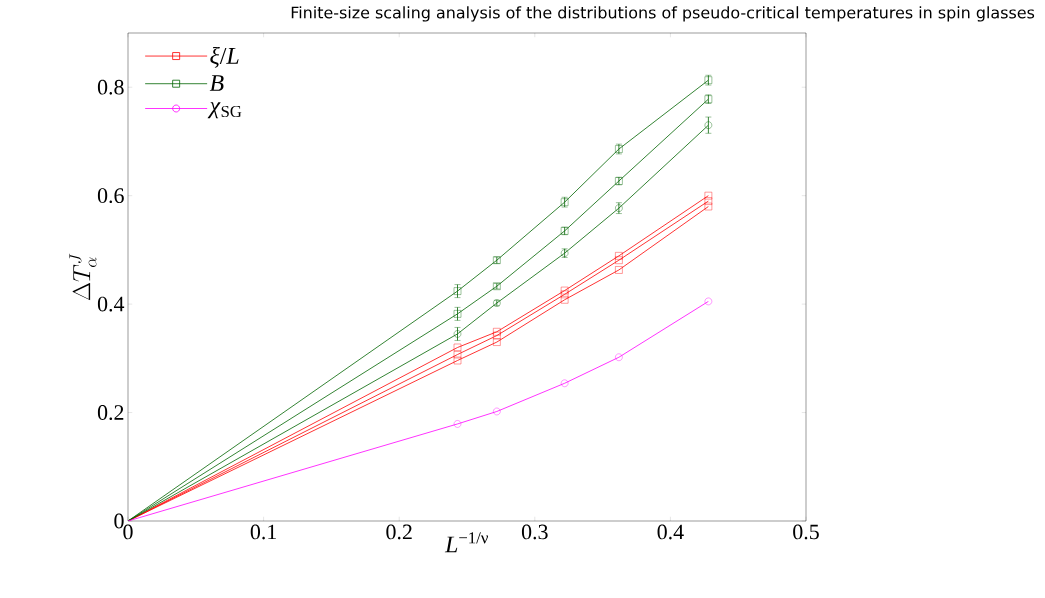 This screenshot has width=1045, height=598. What do you see at coordinates (111, 304) in the screenshot?
I see `y-tick-label: 0.4` at bounding box center [111, 304].